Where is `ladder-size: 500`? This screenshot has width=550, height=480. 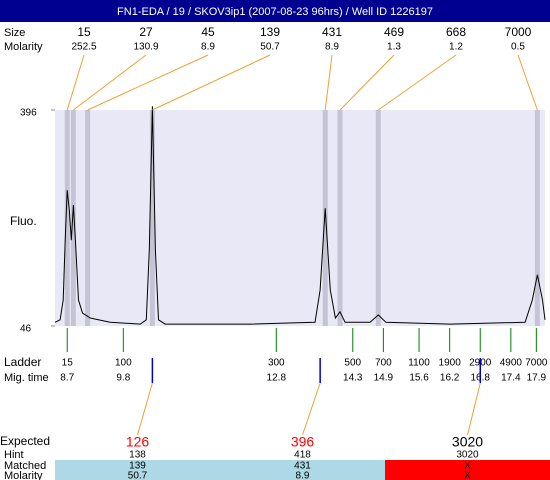
ladder-size: 500 is located at coordinates (352, 363).